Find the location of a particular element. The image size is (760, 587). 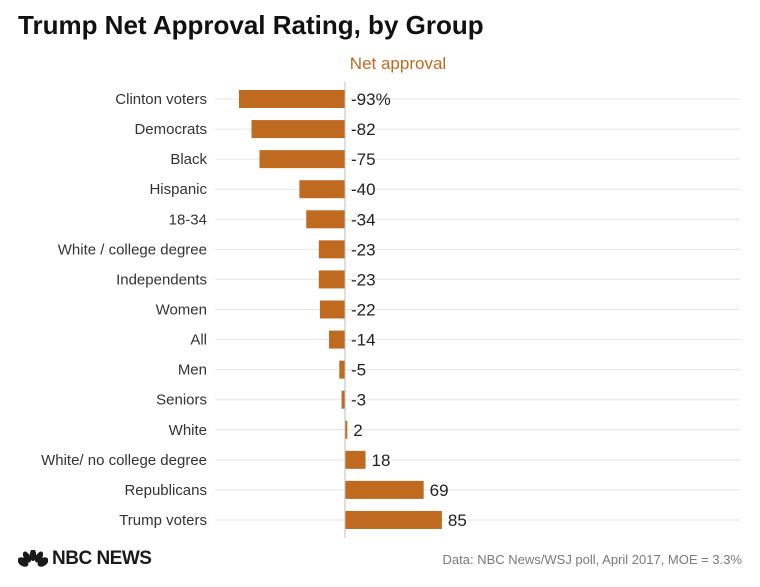

chart-title: Trump Net Approval Rating, by Group is located at coordinates (251, 25).